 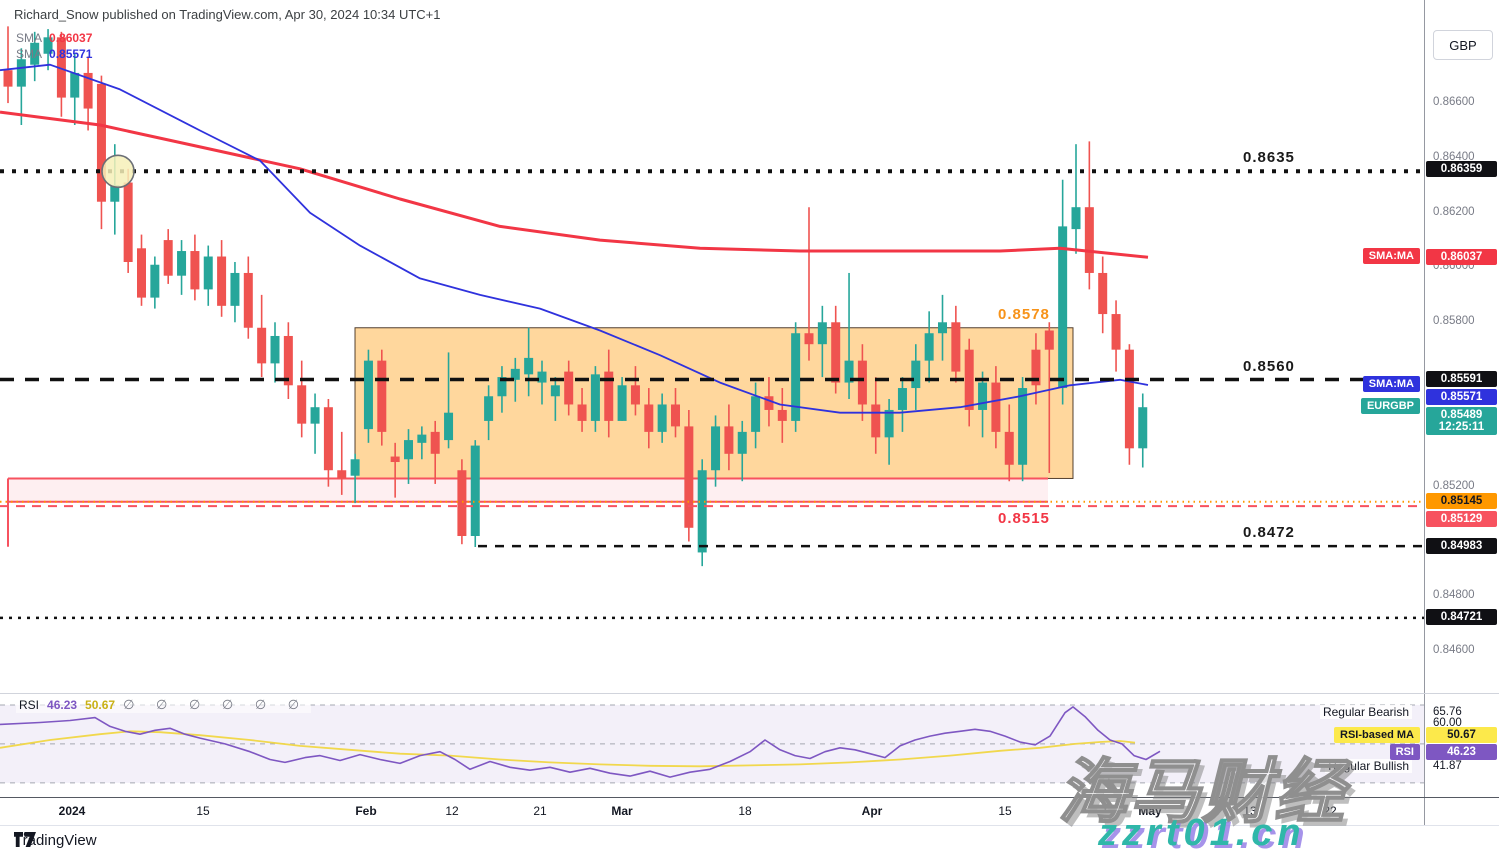 I want to click on rsi-pane-canvas, so click(x=712, y=745).